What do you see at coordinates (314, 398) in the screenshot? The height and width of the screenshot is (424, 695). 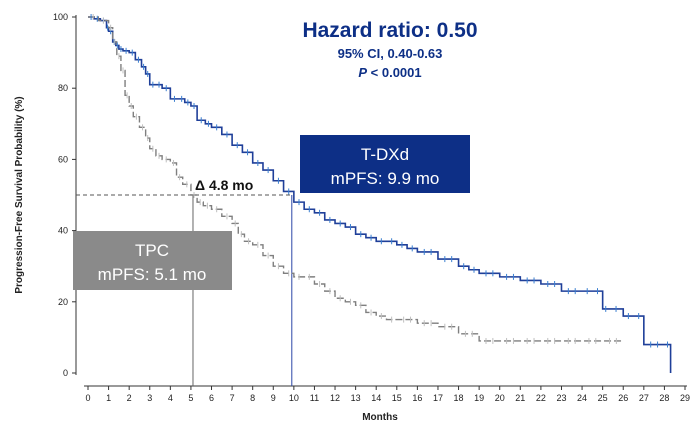 I see `x-tick-label: 11` at bounding box center [314, 398].